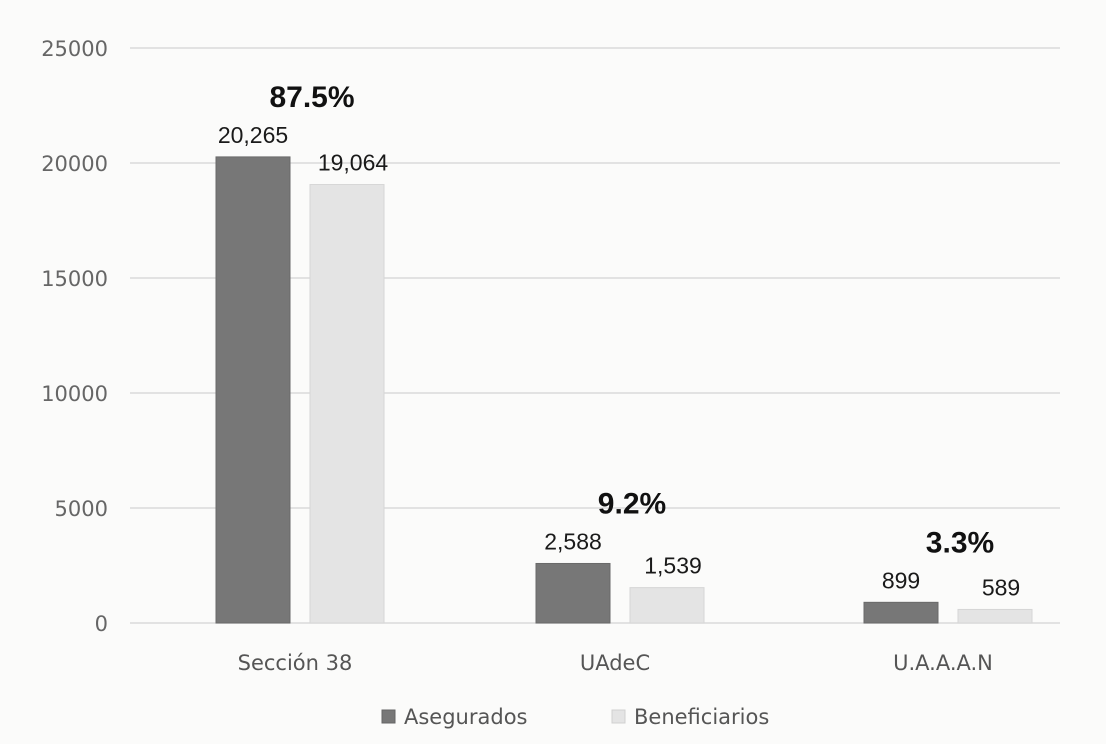  What do you see at coordinates (573, 541) in the screenshot?
I see `data-label: 2,588` at bounding box center [573, 541].